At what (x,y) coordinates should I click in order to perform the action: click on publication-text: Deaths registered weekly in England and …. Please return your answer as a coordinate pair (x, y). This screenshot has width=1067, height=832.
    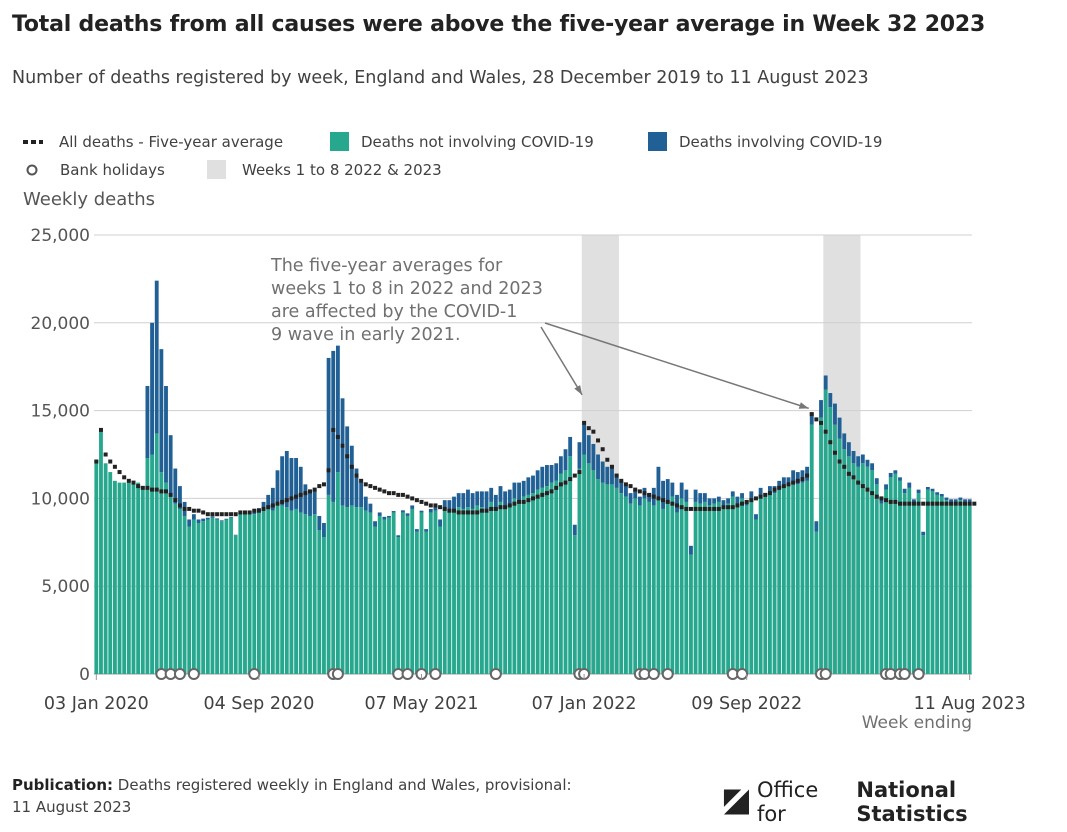
    Looking at the image, I should click on (344, 785).